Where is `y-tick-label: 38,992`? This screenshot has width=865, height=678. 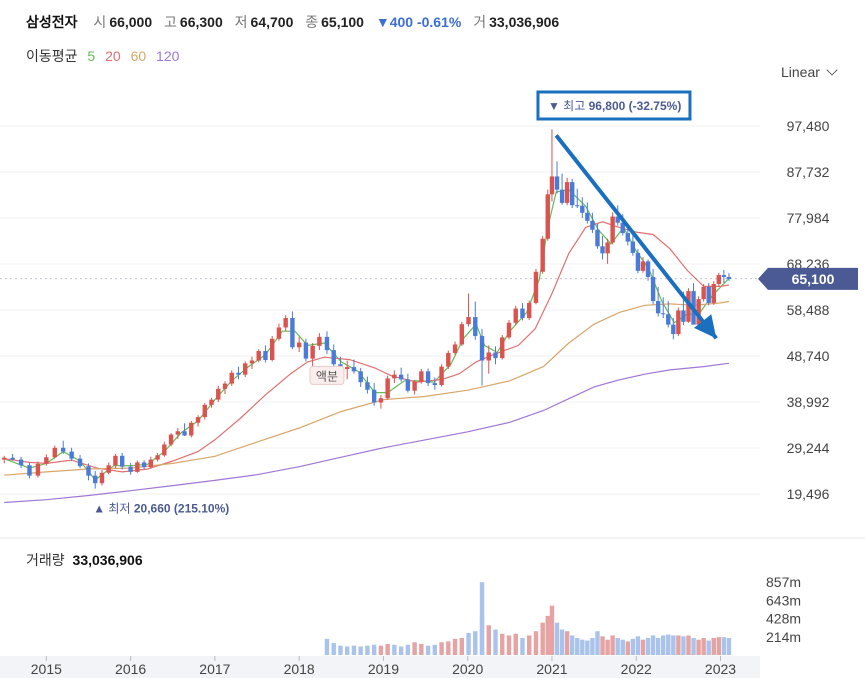
y-tick-label: 38,992 is located at coordinates (808, 402).